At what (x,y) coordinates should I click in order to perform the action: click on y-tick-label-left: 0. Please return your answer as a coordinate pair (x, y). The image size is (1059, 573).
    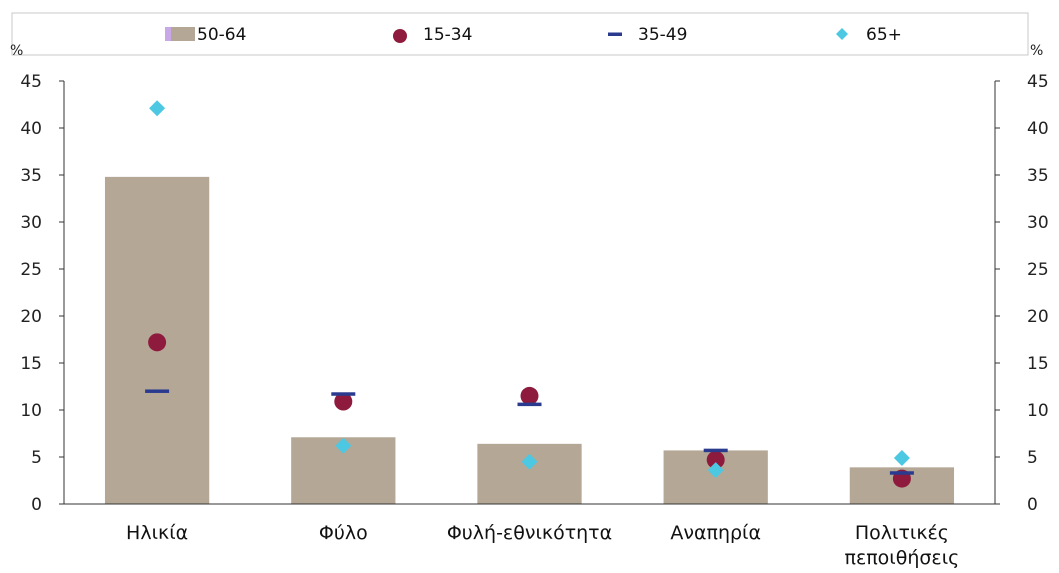
    Looking at the image, I should click on (36, 505).